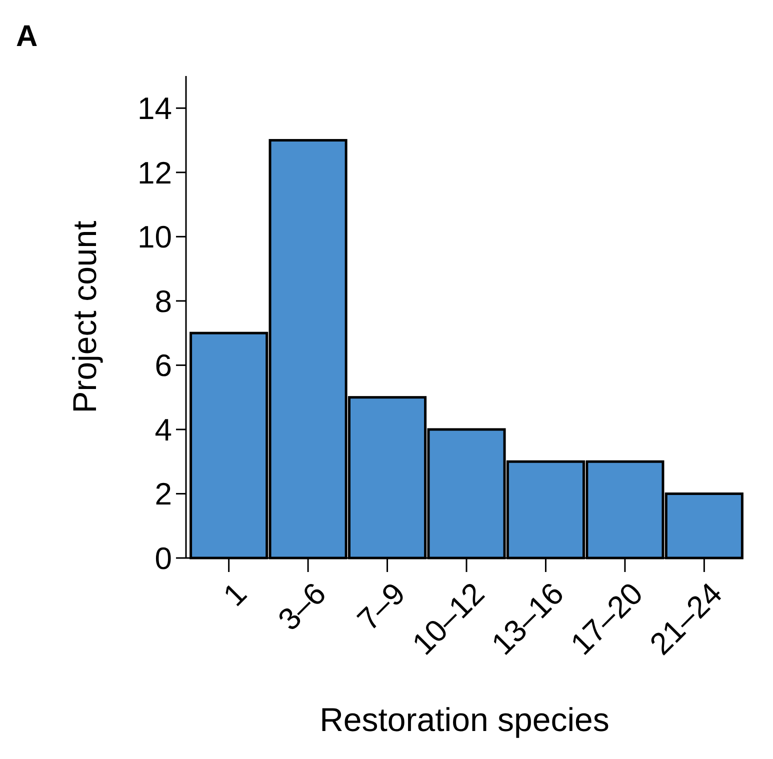  I want to click on text: A, so click(27, 36).